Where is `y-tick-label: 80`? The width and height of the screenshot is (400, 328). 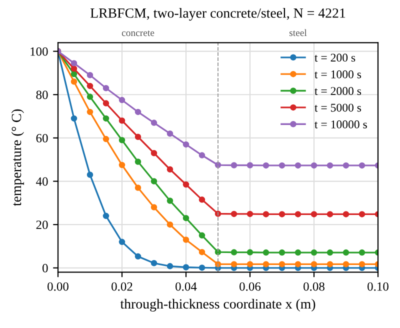 y-tick-label: 80 is located at coordinates (42, 95).